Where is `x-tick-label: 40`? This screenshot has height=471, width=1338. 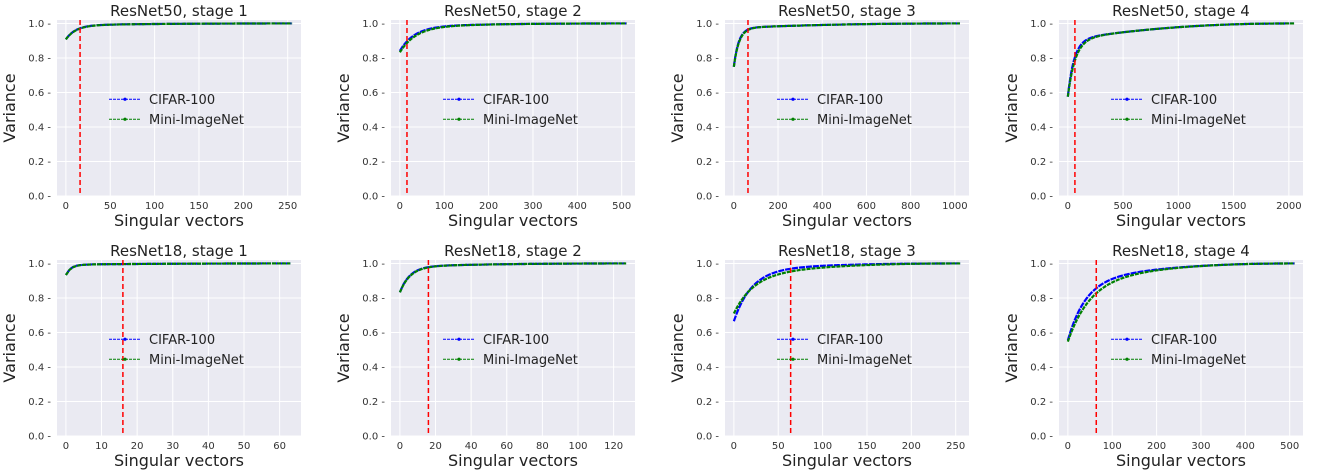 x-tick-label: 40 is located at coordinates (471, 446).